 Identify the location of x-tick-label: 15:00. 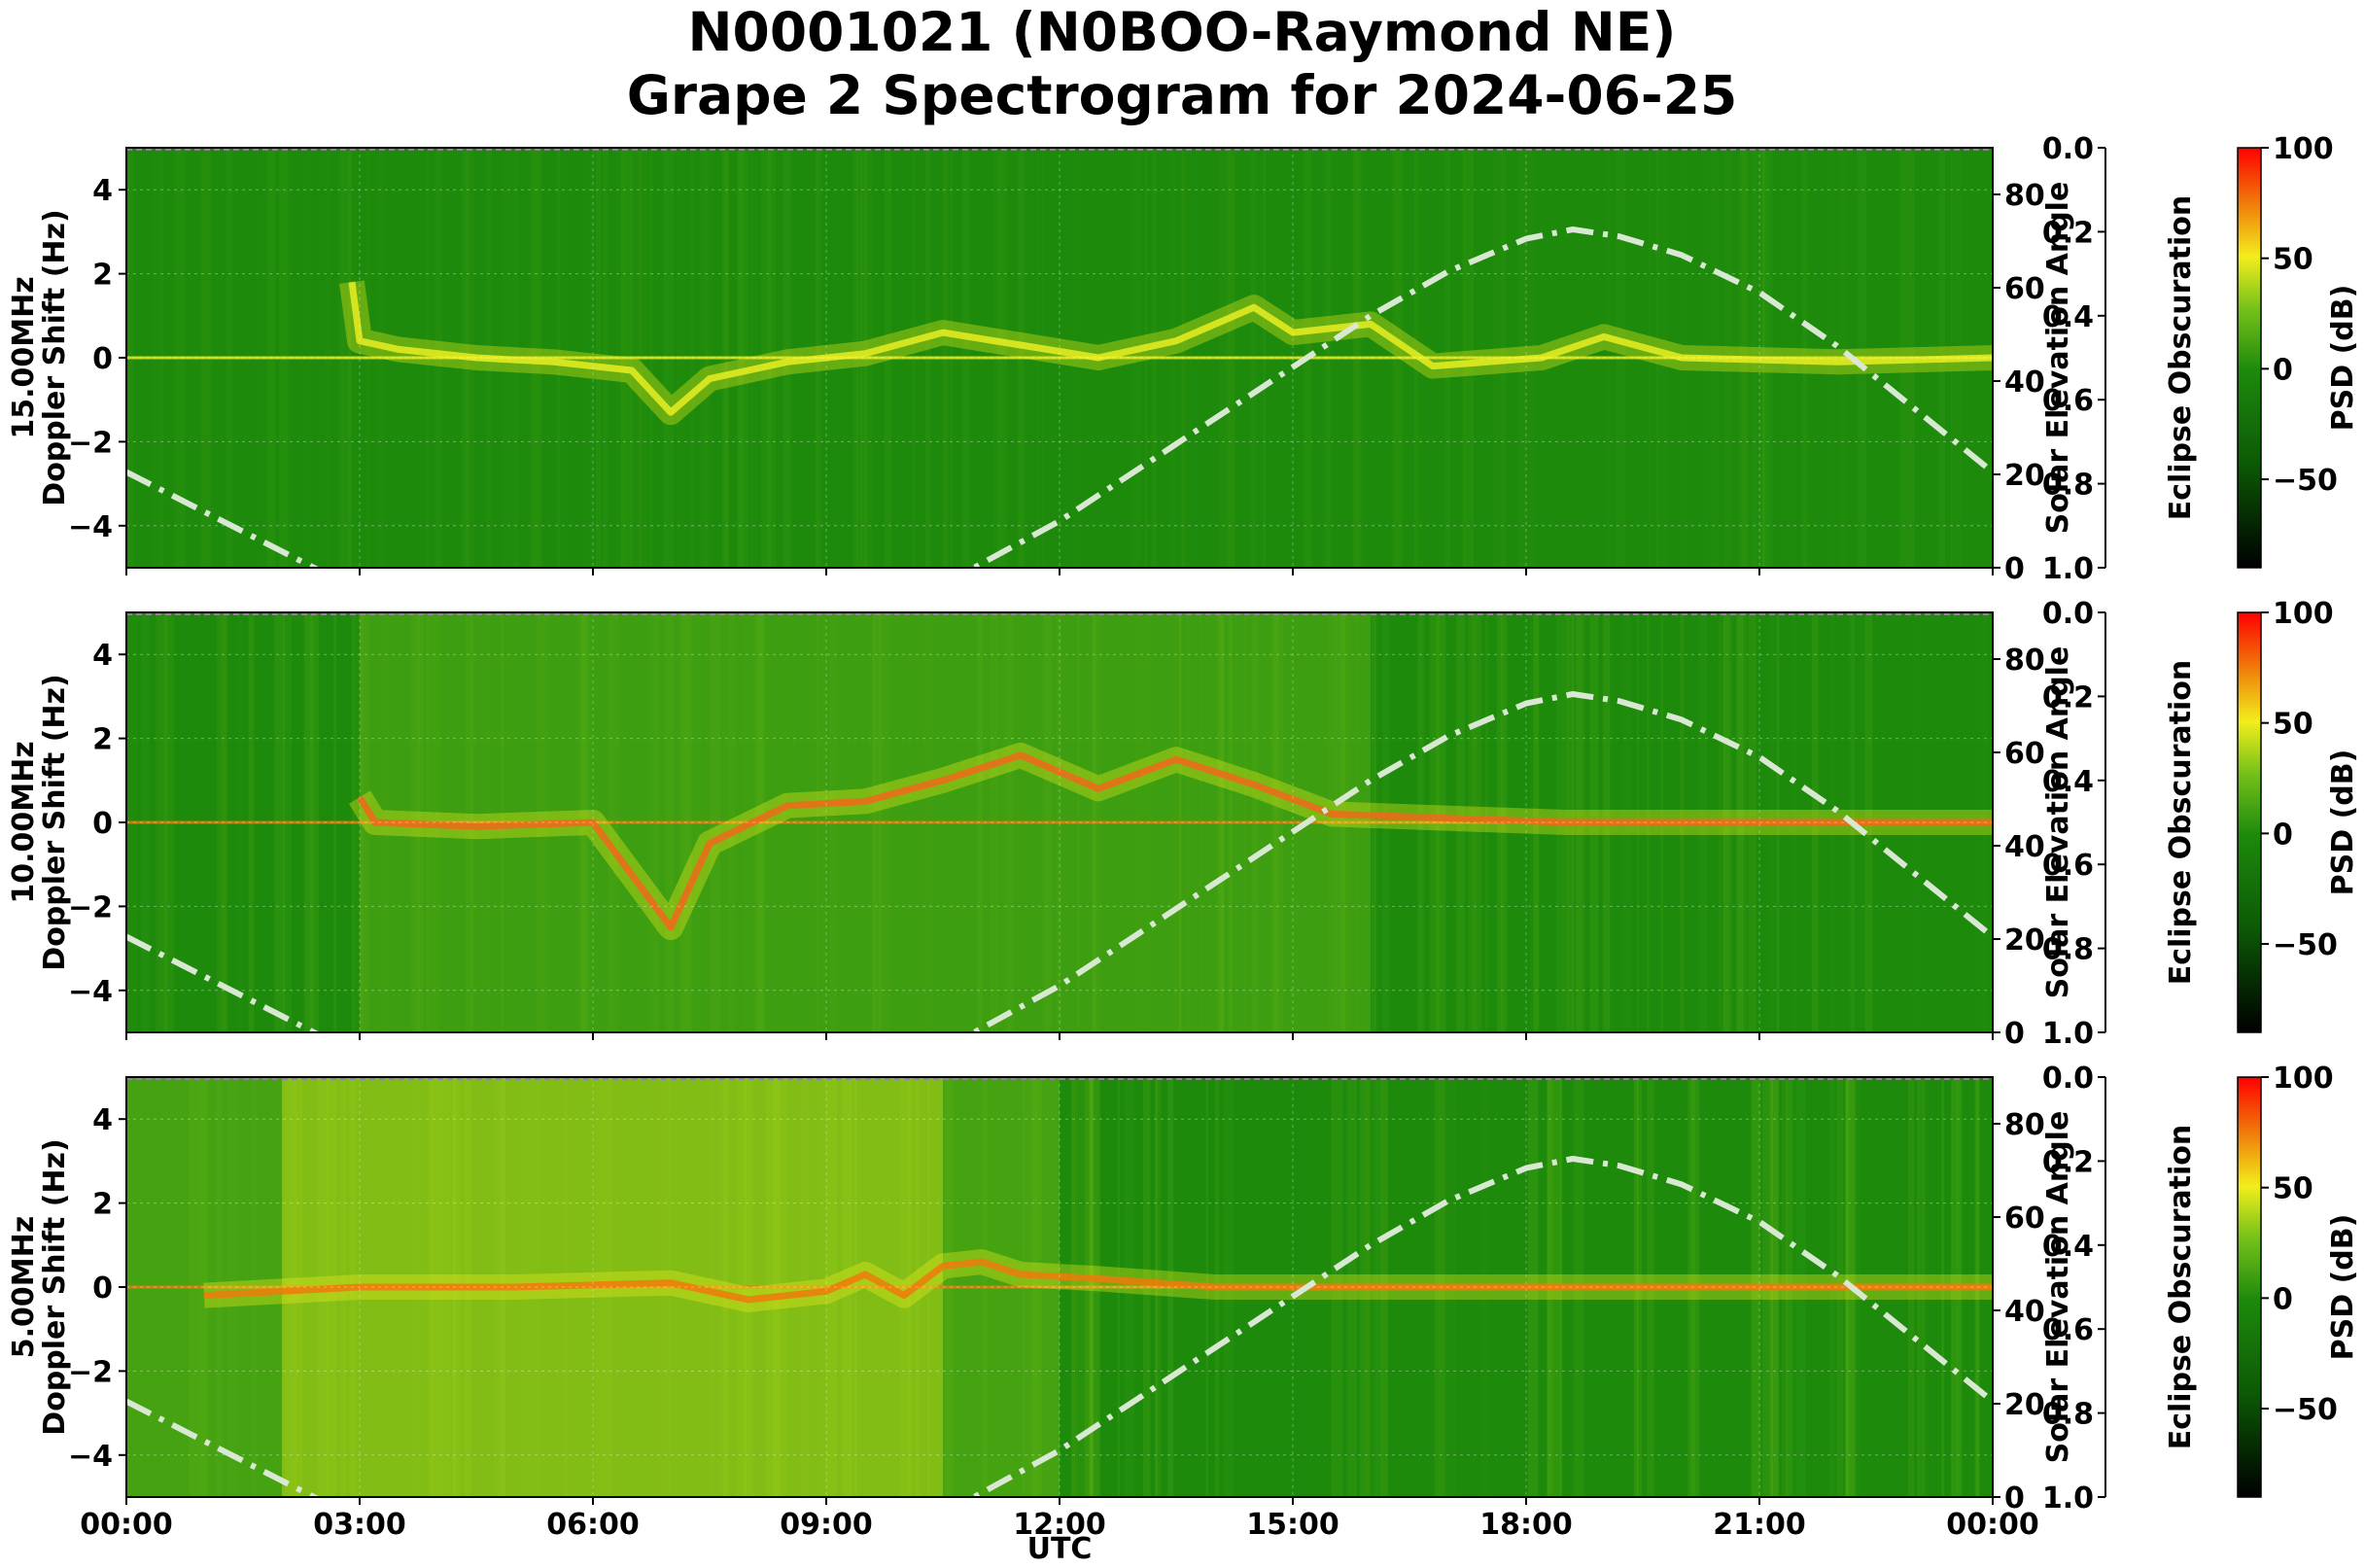
(1292, 1525).